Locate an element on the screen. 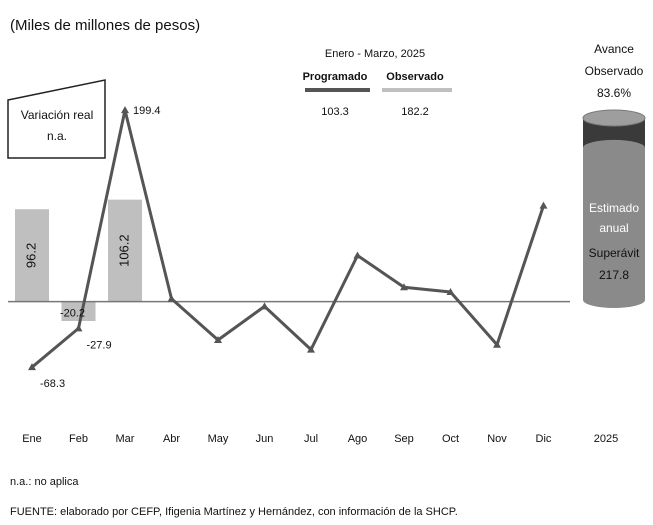 Image resolution: width=653 pixels, height=525 pixels. cylinder-top-ellipse is located at coordinates (614, 118).